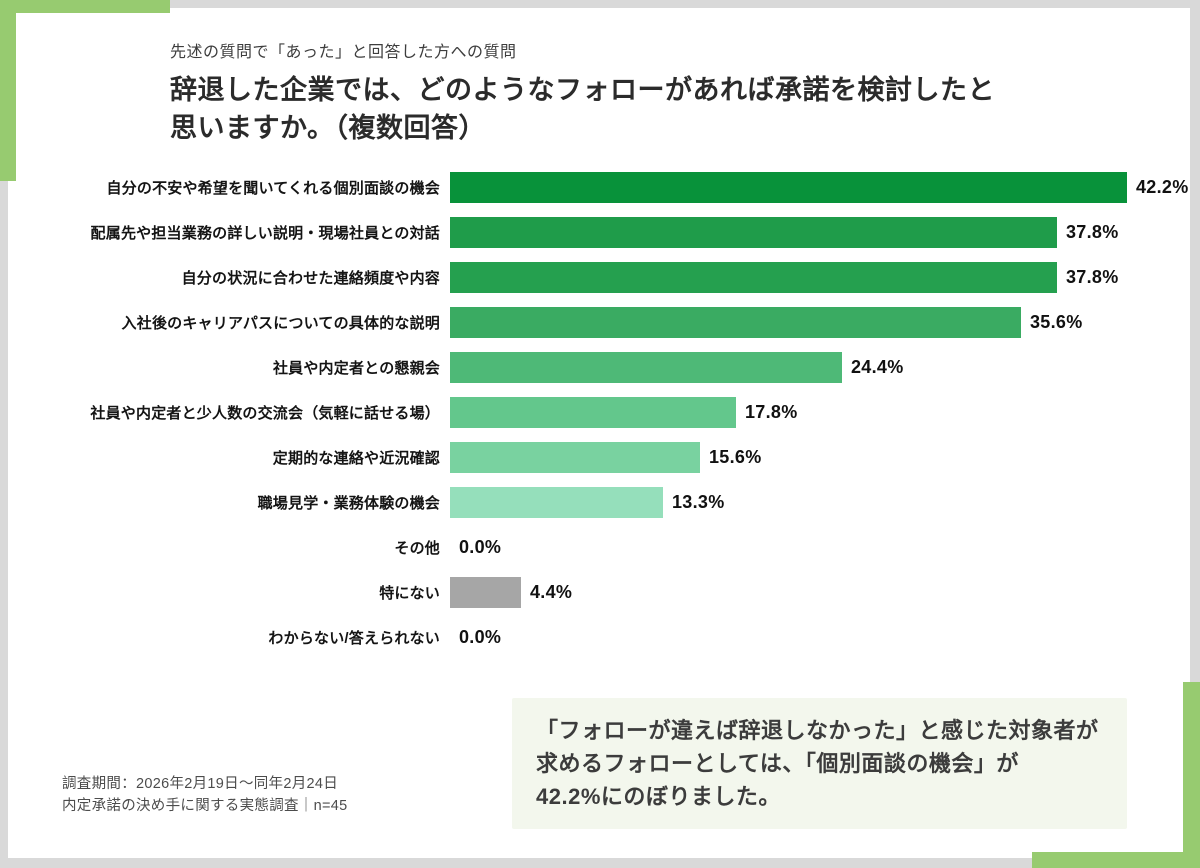 The width and height of the screenshot is (1200, 868). What do you see at coordinates (265, 413) in the screenshot?
I see `category-label: 社員や内定者と少人数の交流会（気軽に話せる場）` at bounding box center [265, 413].